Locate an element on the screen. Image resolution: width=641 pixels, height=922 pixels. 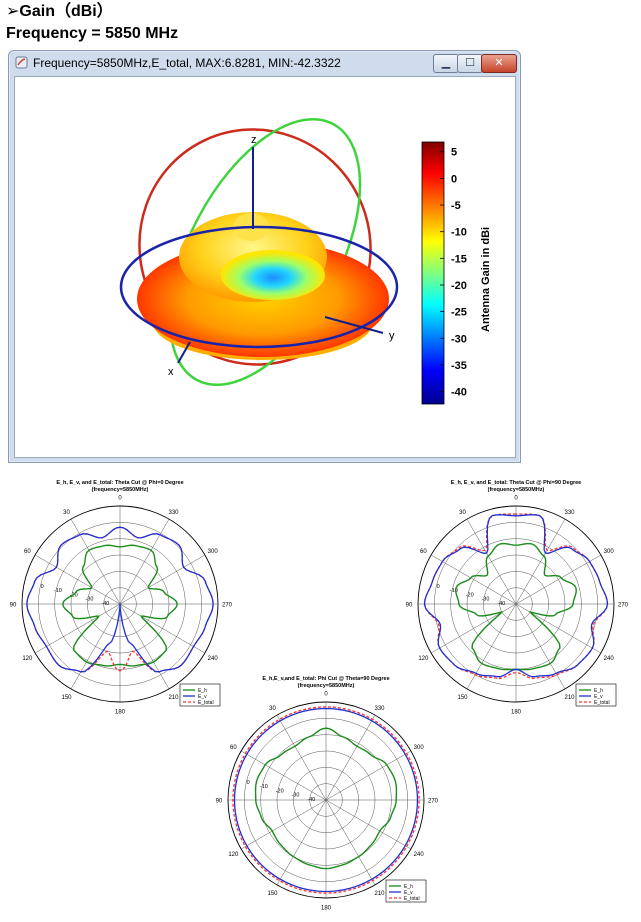
gain-heading: ➢Gain（dBi） is located at coordinates (59, 11).